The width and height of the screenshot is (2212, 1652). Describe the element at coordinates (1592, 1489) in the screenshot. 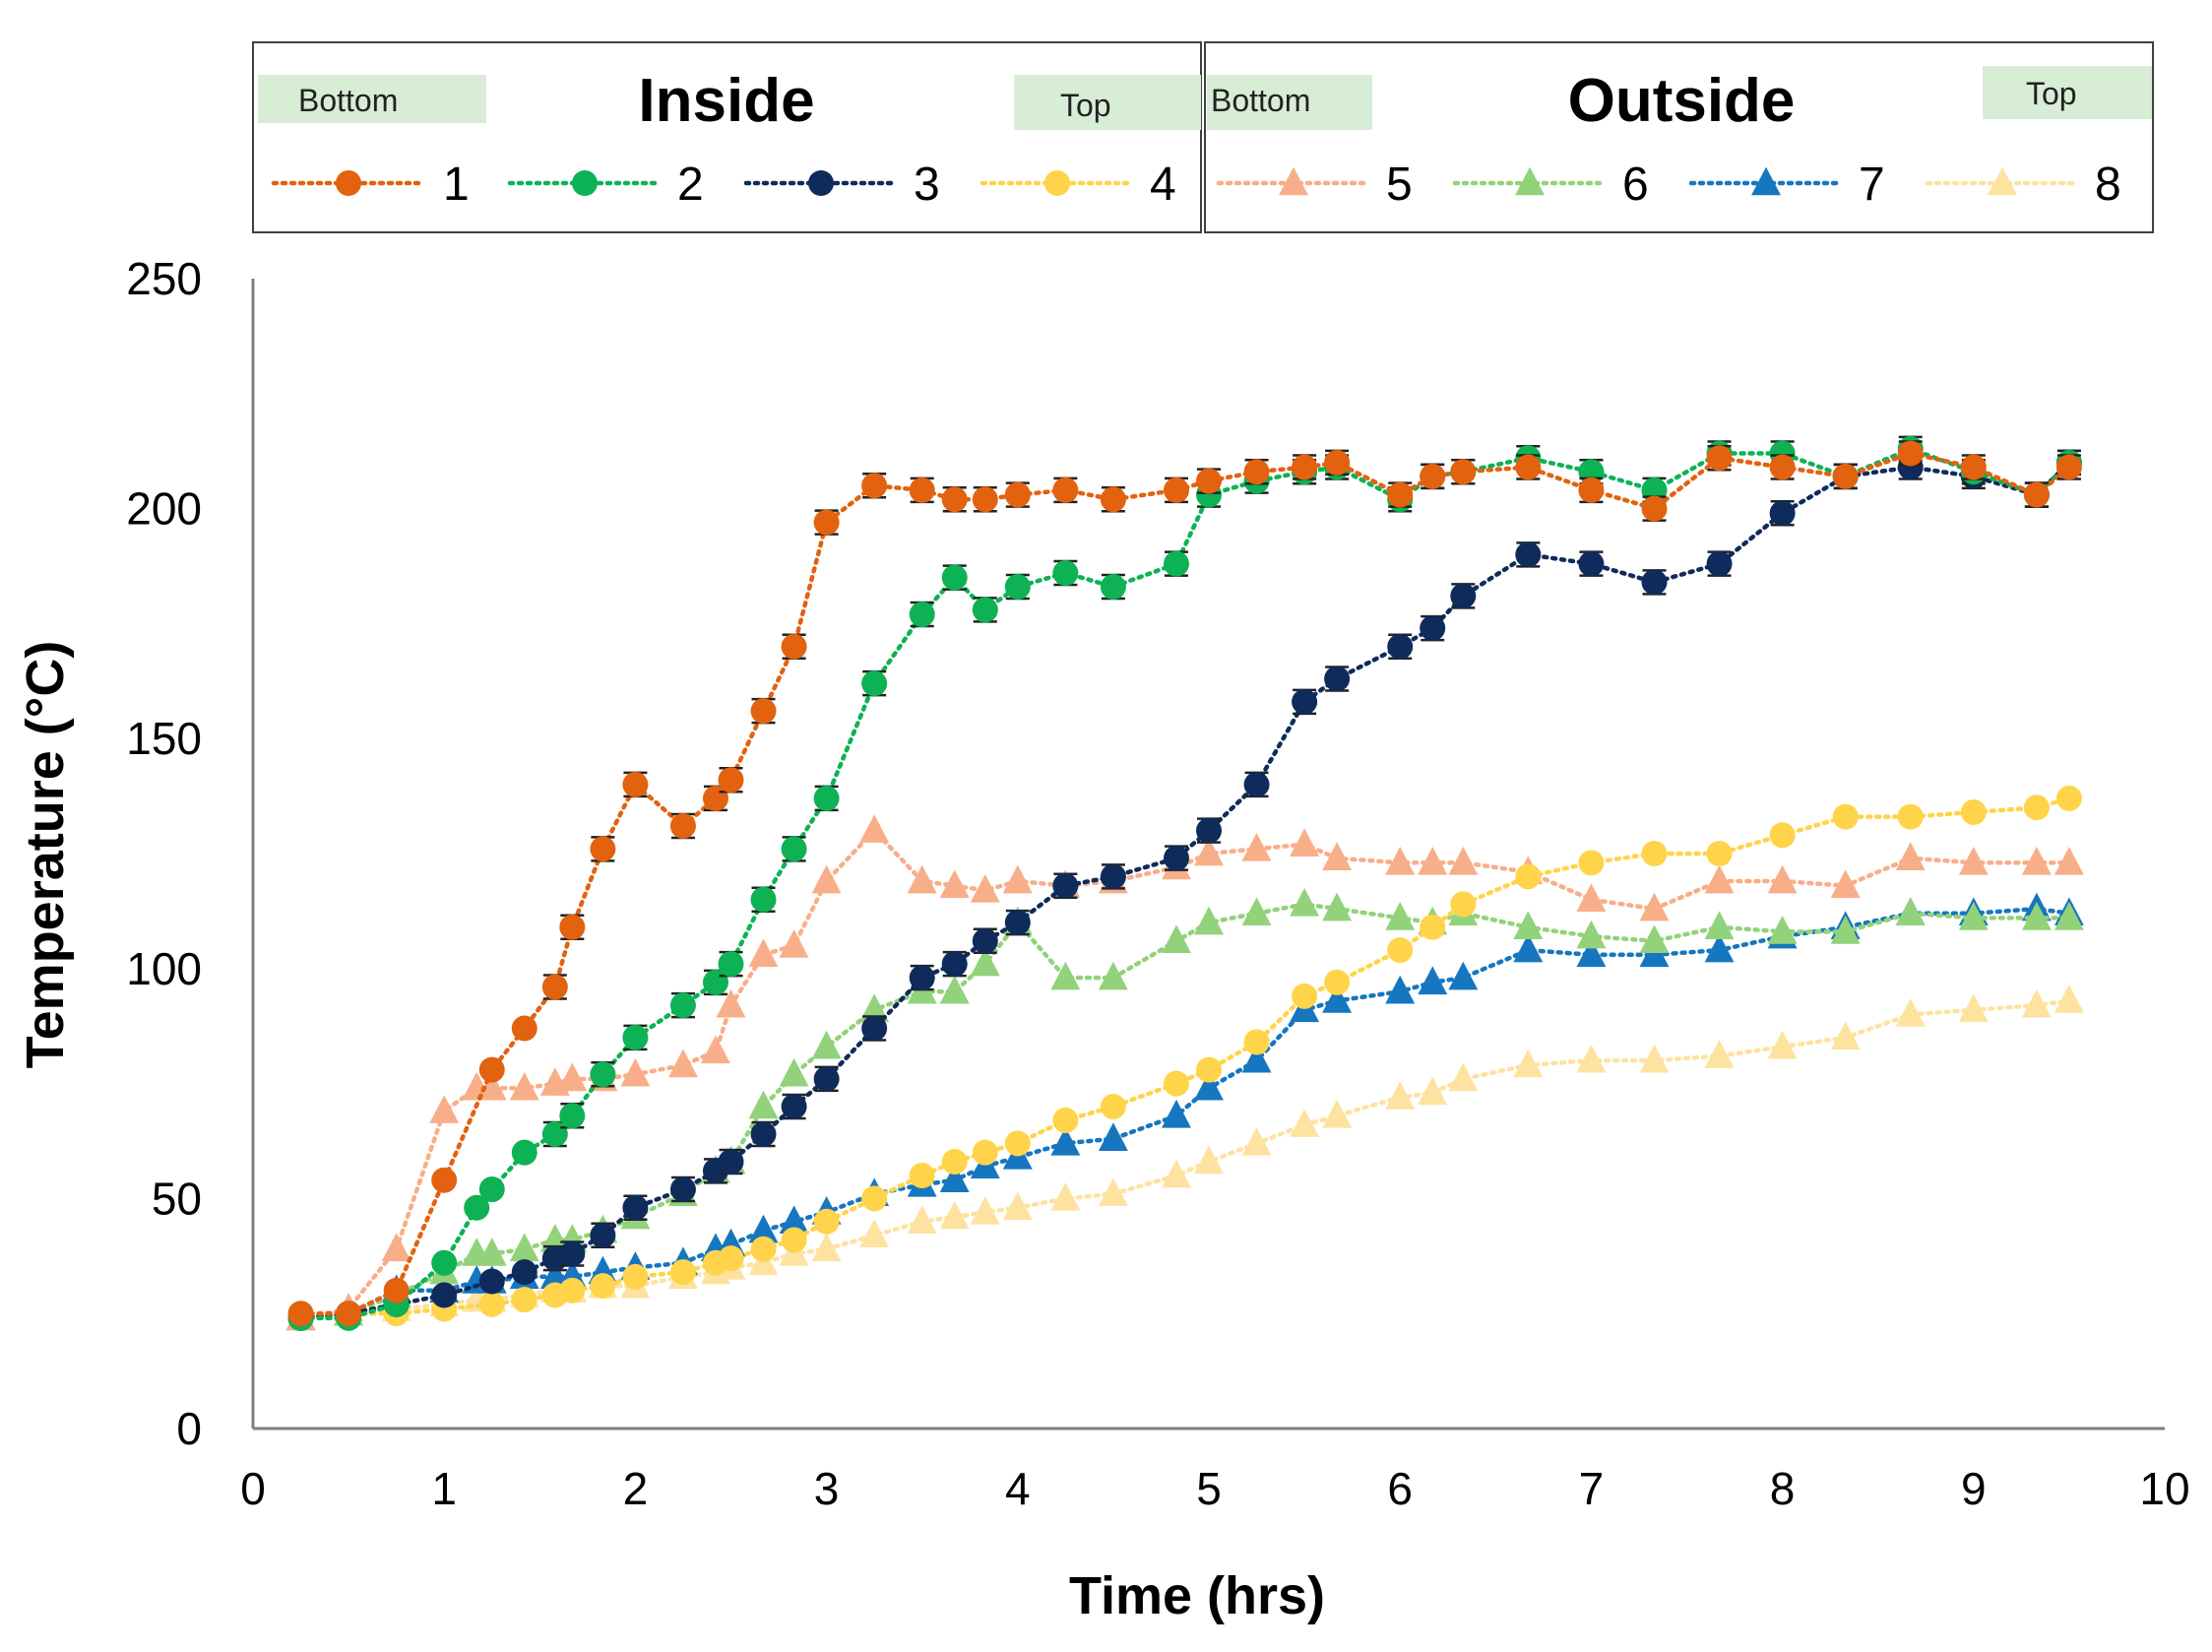

I see `x-tick-label: 7` at that location.